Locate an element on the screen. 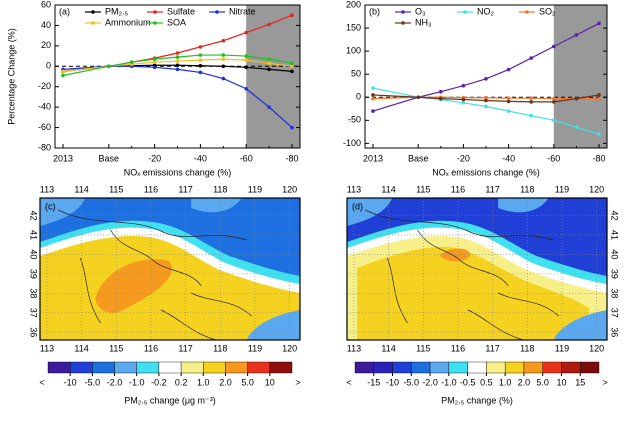  colorbar-label: 1.0 is located at coordinates (203, 382).